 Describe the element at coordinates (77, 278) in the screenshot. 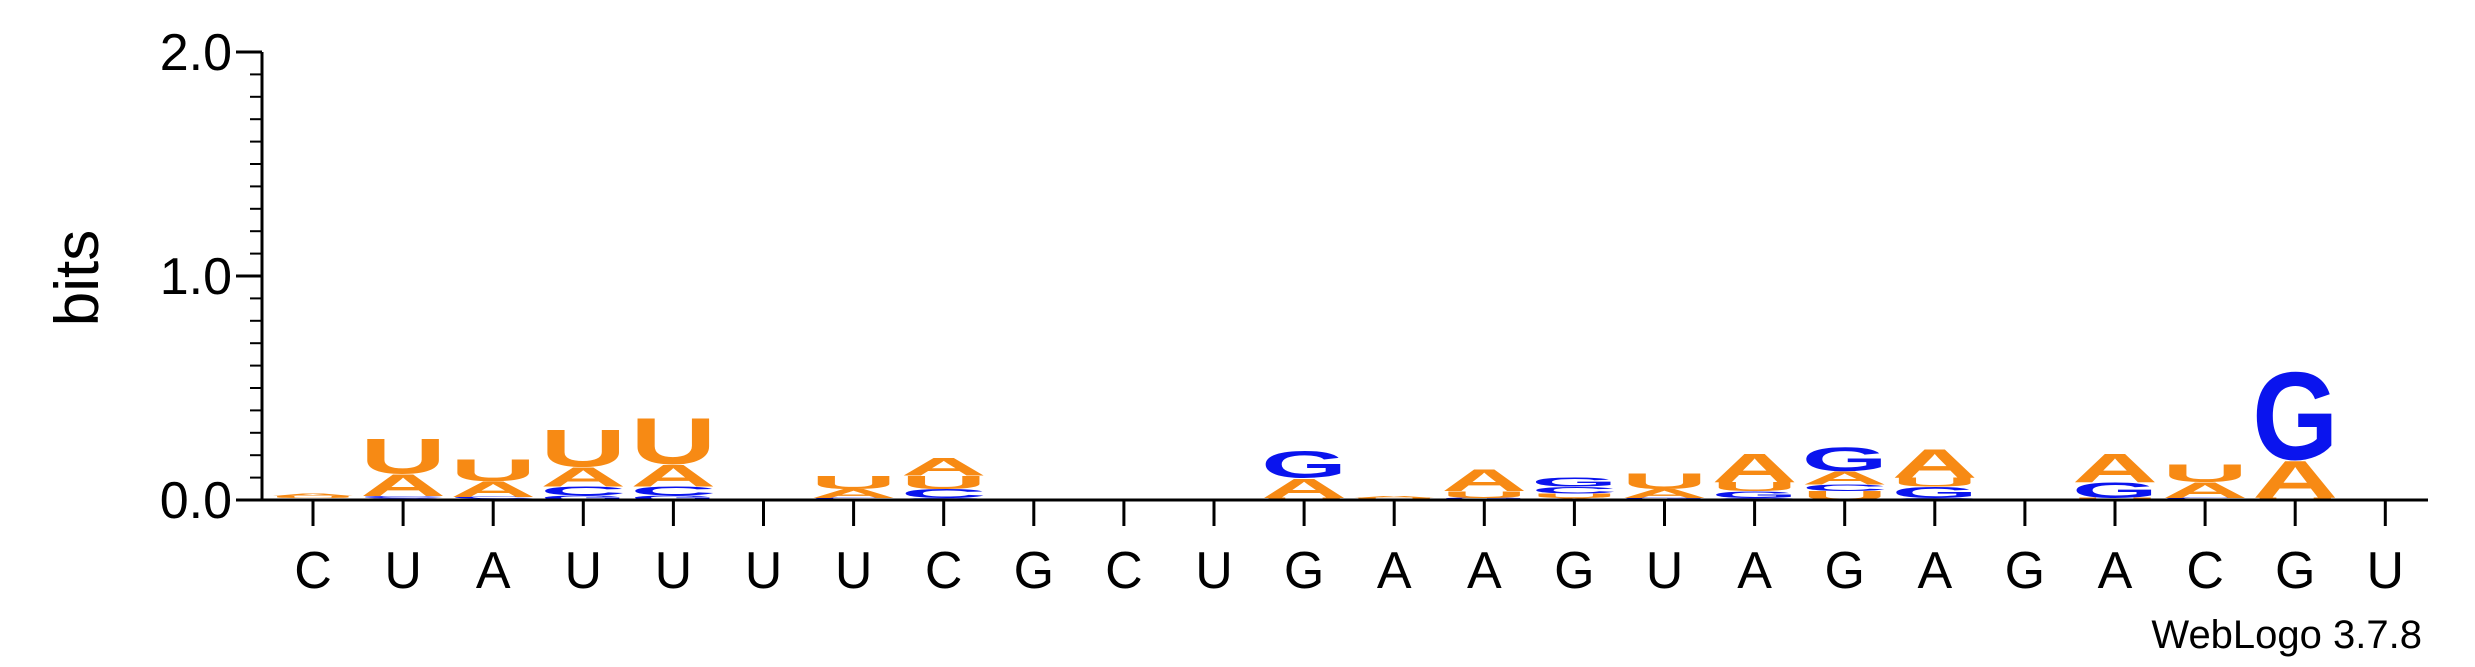

I see `y-axis-label: bits` at that location.